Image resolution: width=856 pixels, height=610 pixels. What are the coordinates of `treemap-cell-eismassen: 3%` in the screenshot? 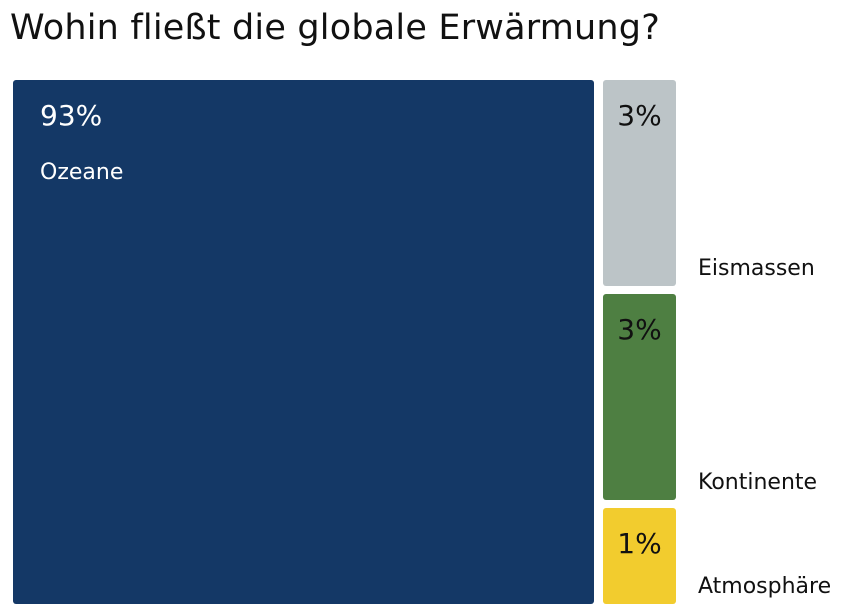 It's located at (639, 183).